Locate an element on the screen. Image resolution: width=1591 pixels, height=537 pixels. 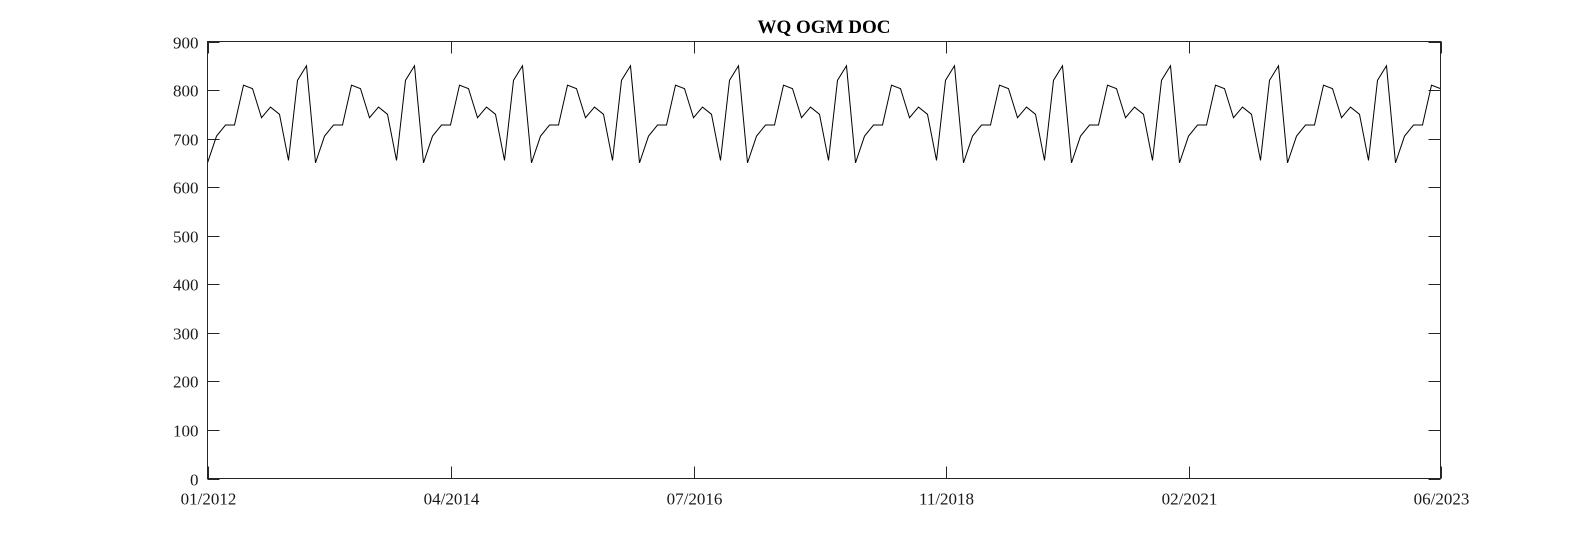
y-tick-label: 600 is located at coordinates (186, 188).